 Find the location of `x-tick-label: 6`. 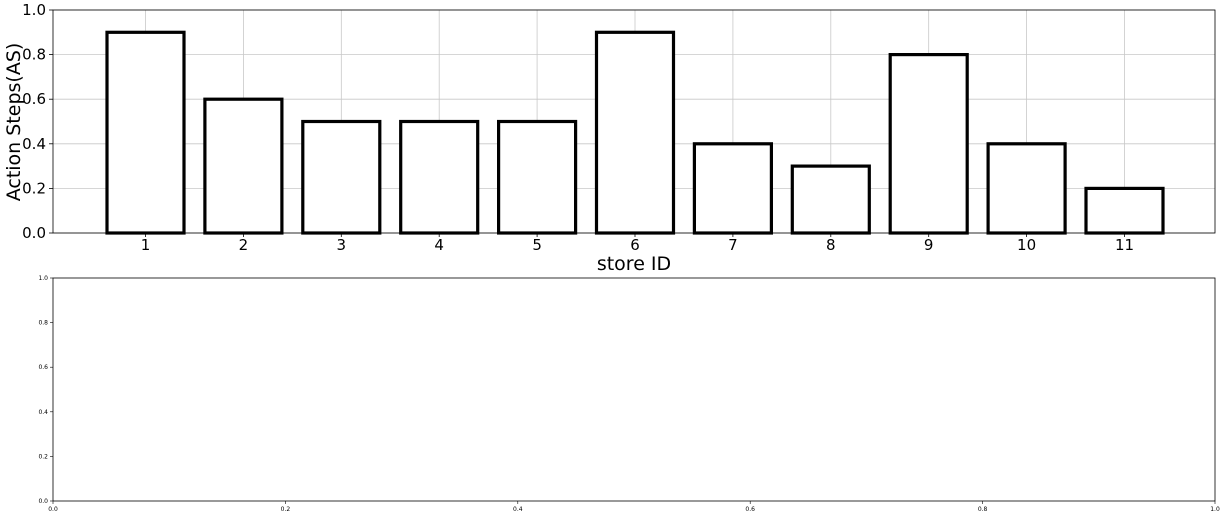

x-tick-label: 6 is located at coordinates (635, 245).